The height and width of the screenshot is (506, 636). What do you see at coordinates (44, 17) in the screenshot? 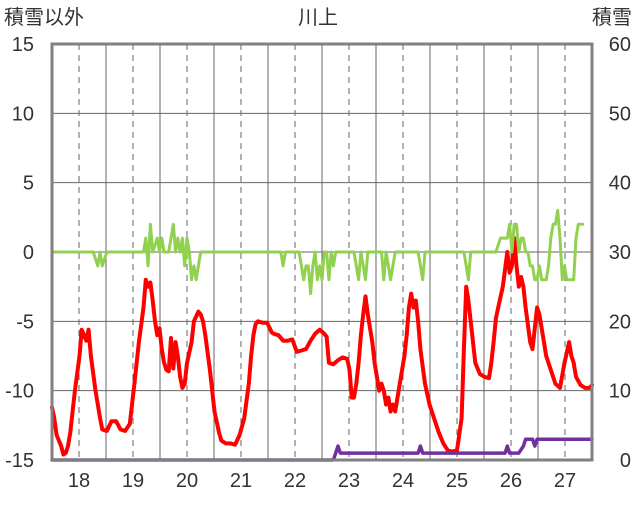
I see `left-axis-title: 積雪以外` at bounding box center [44, 17].